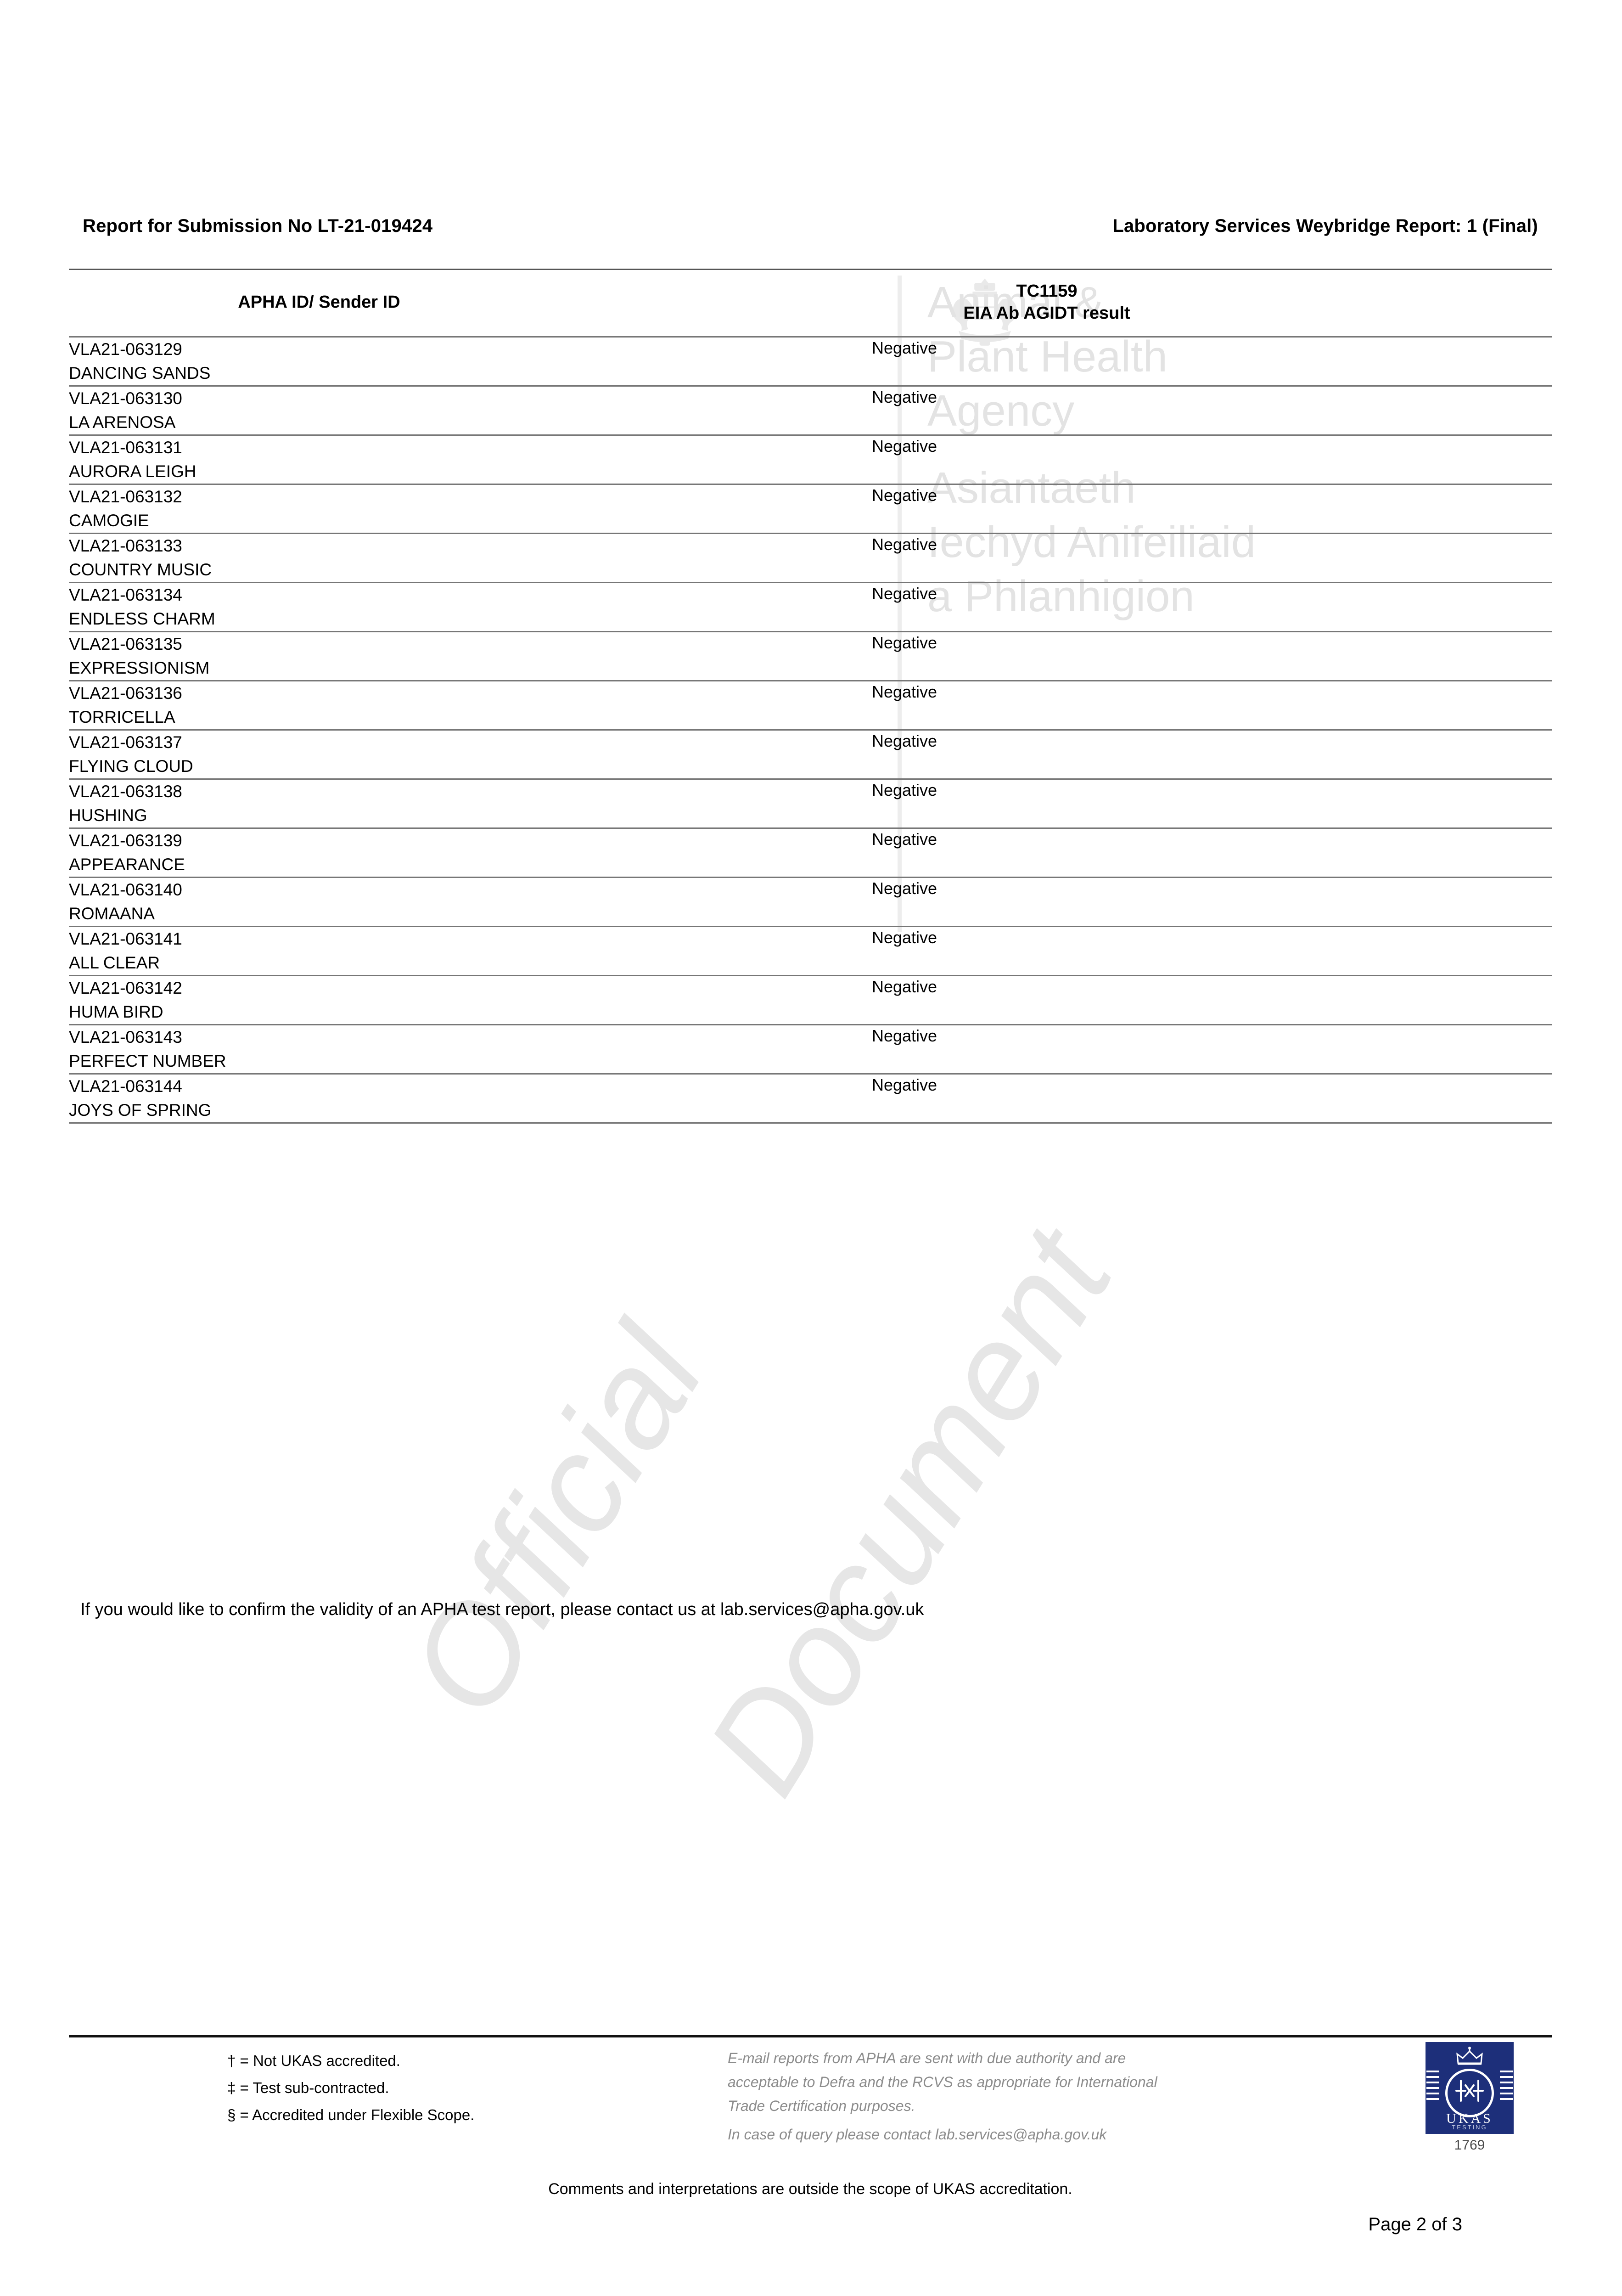 The height and width of the screenshot is (2296, 1622). I want to click on table-row: VLA21-063134 ENDLESS CHARM Negative, so click(810, 607).